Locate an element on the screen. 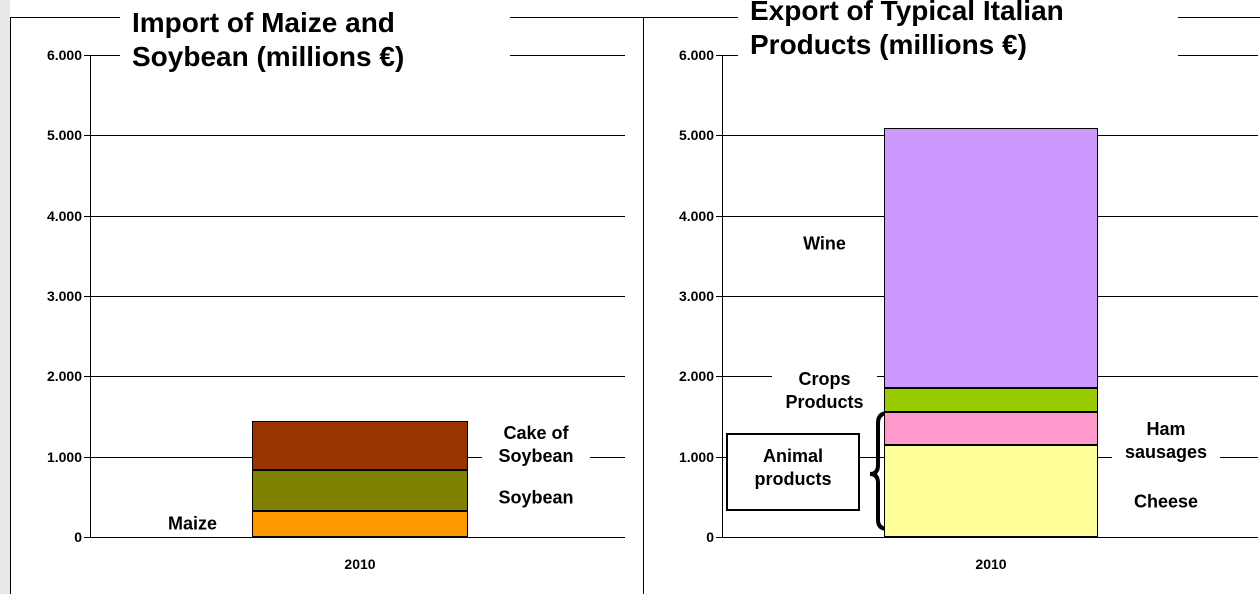 This screenshot has height=594, width=1260. chart-title: Import of Maize and Soybean (millions €) is located at coordinates (315, 40).